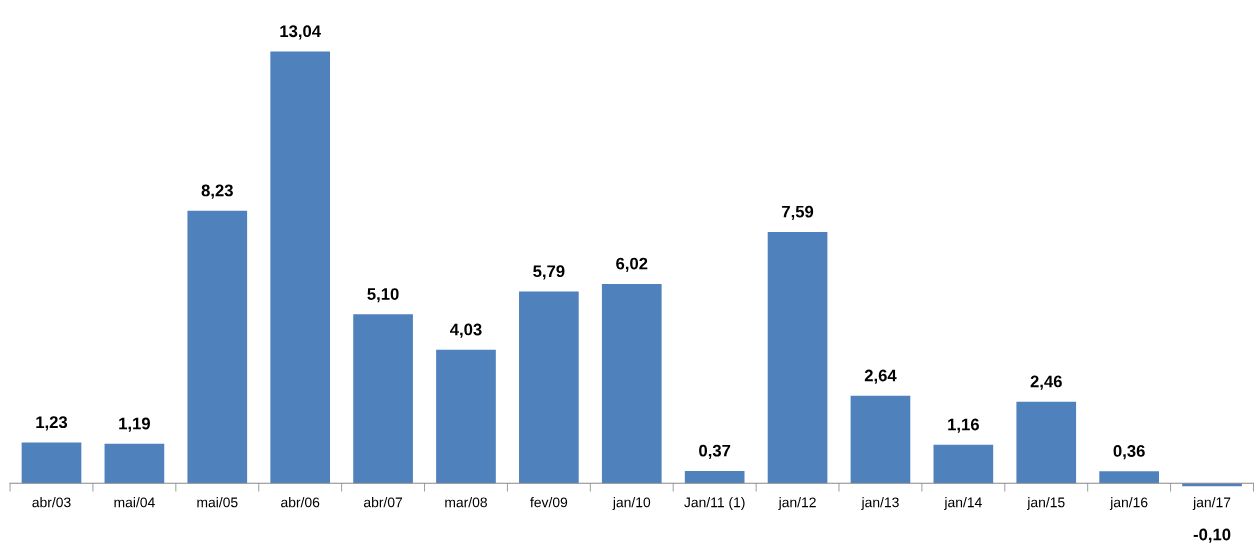 Image resolution: width=1256 pixels, height=556 pixels. I want to click on data-label: -0,10, so click(1212, 535).